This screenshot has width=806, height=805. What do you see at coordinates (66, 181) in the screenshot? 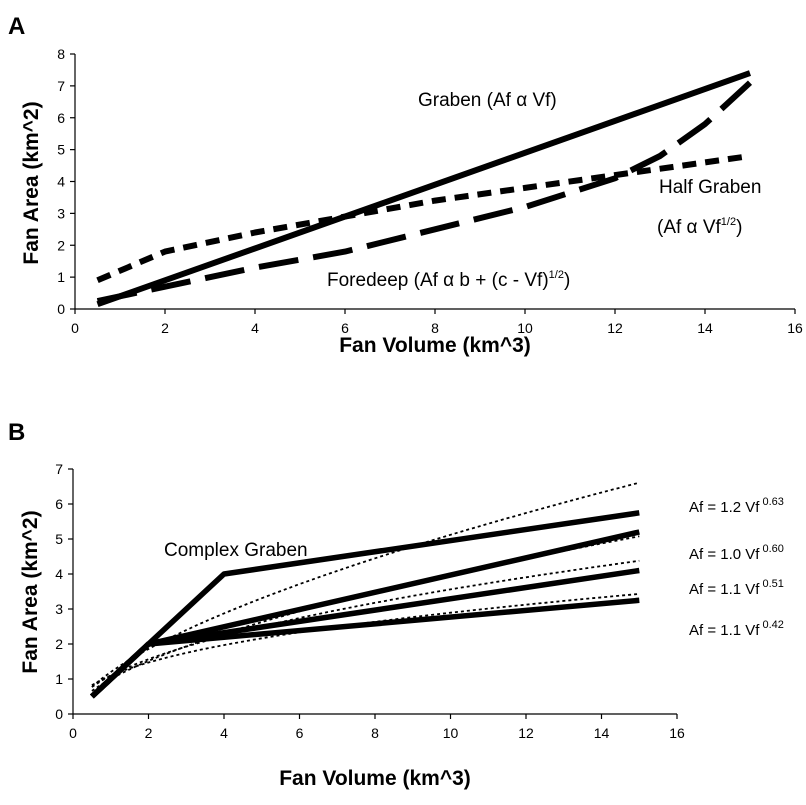
I see `panel-a-y-ticks: 0 1 2 3 4 5 6 7 8` at bounding box center [66, 181].